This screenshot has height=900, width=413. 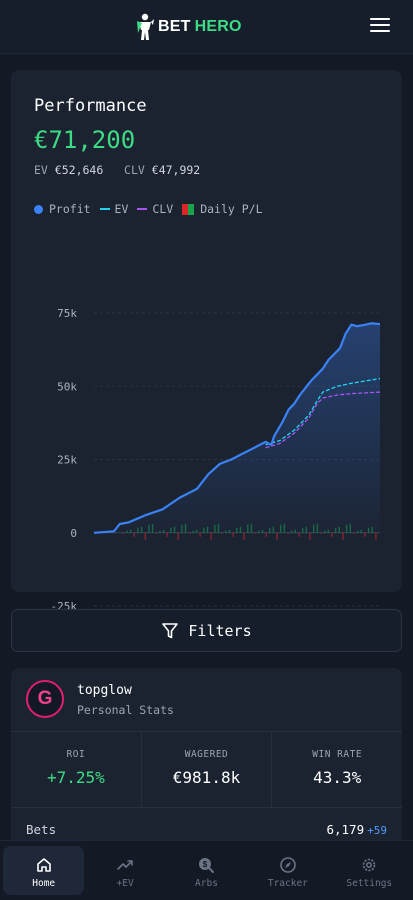 I want to click on chart-legend: Profit EV CLV Daily P/L, so click(x=153, y=209).